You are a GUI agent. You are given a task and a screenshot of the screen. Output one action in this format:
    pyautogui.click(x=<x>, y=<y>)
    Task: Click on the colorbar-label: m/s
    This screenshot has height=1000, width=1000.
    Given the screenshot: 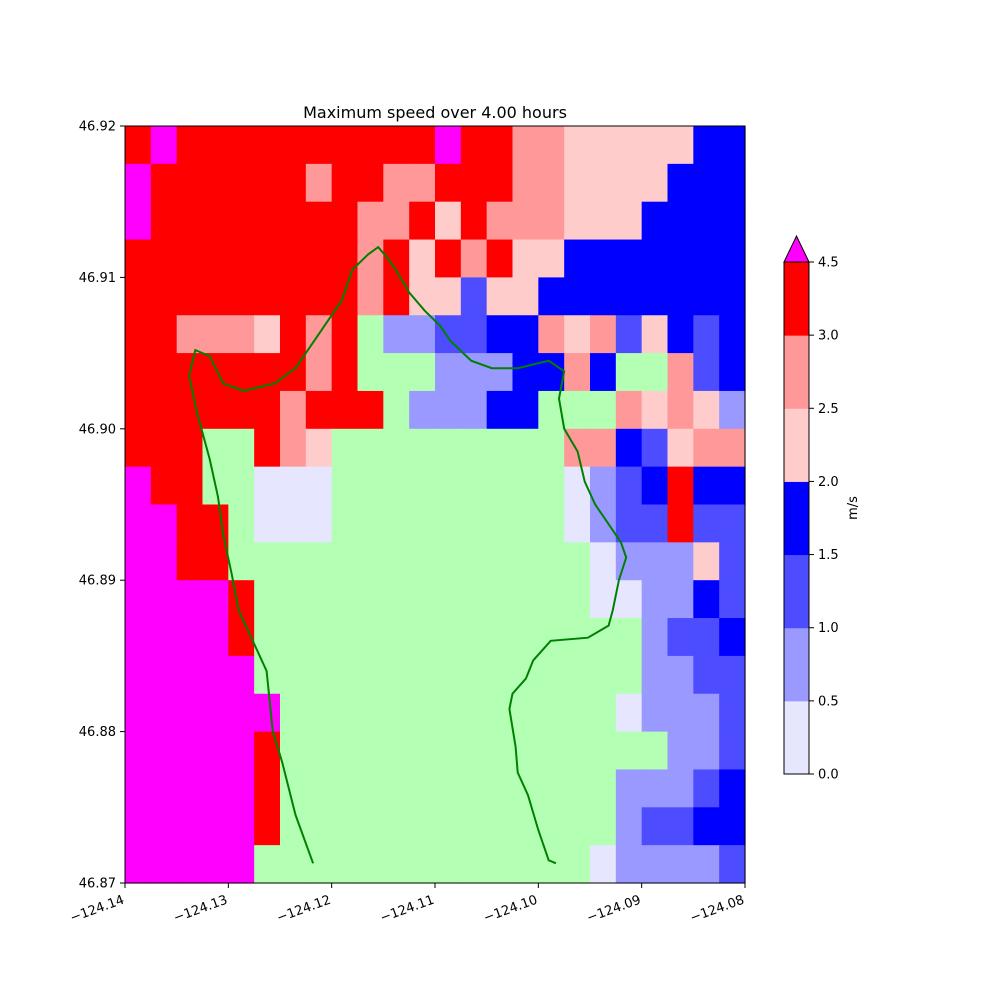 What is the action you would take?
    pyautogui.click(x=853, y=508)
    